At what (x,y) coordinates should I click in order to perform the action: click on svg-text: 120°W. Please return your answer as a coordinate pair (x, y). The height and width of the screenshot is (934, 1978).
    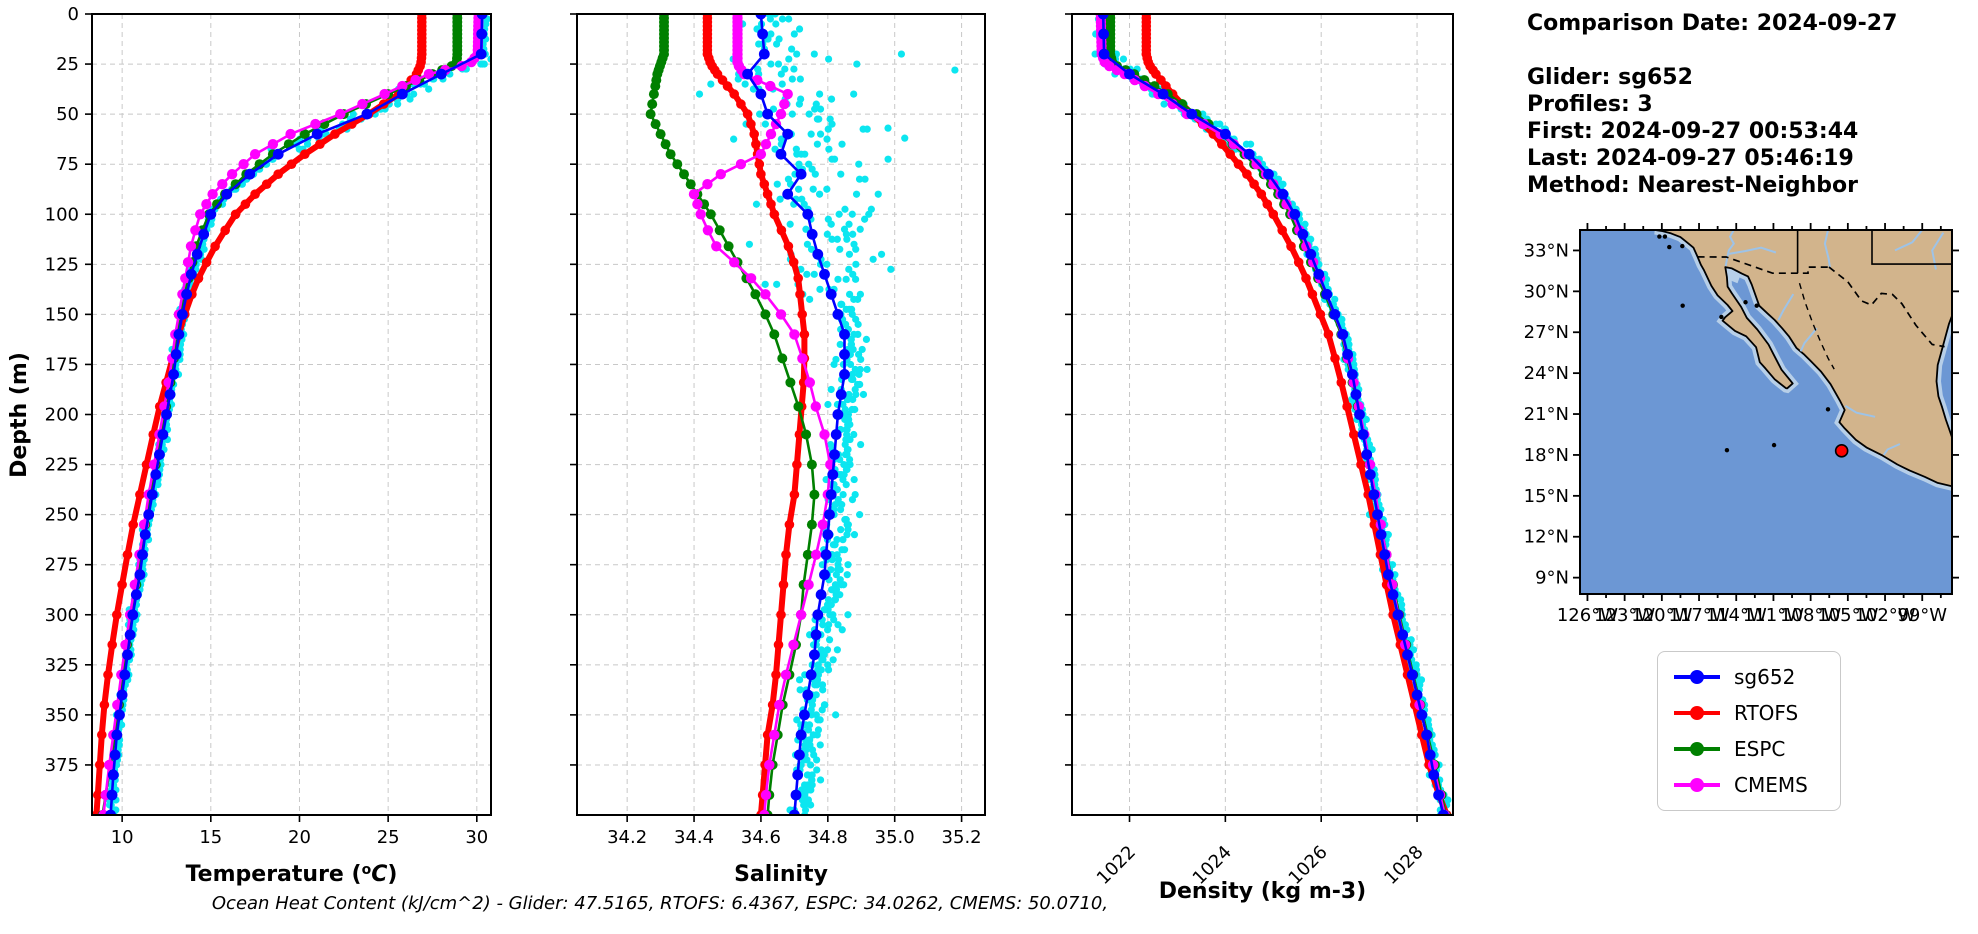
    Looking at the image, I should click on (1661, 615).